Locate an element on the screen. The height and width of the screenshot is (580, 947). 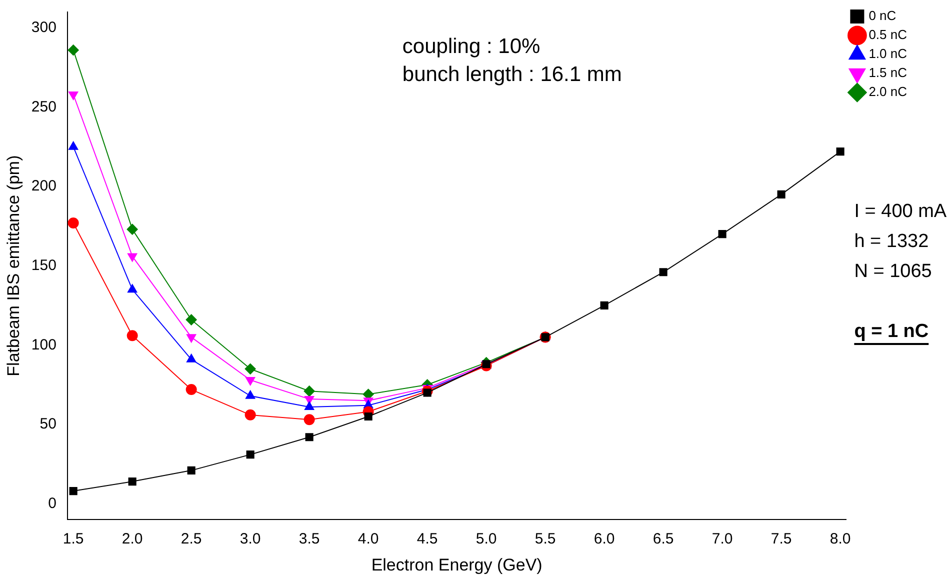
y-tick-label: 250 is located at coordinates (43, 107).